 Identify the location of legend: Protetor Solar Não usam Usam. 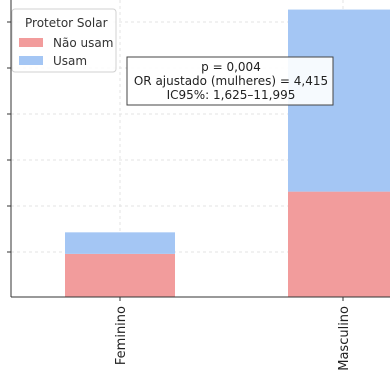
(64, 40).